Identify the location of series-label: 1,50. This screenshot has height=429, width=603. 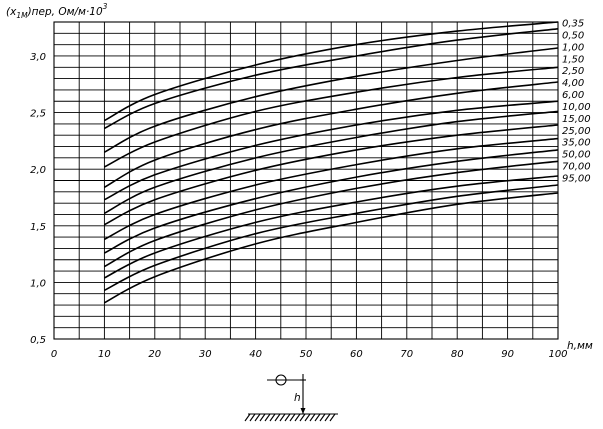
(573, 59).